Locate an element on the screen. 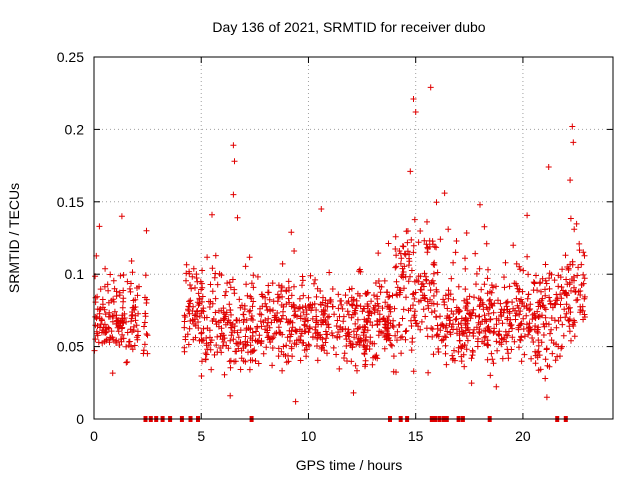  y-tick-label: 0.05 is located at coordinates (70, 347).